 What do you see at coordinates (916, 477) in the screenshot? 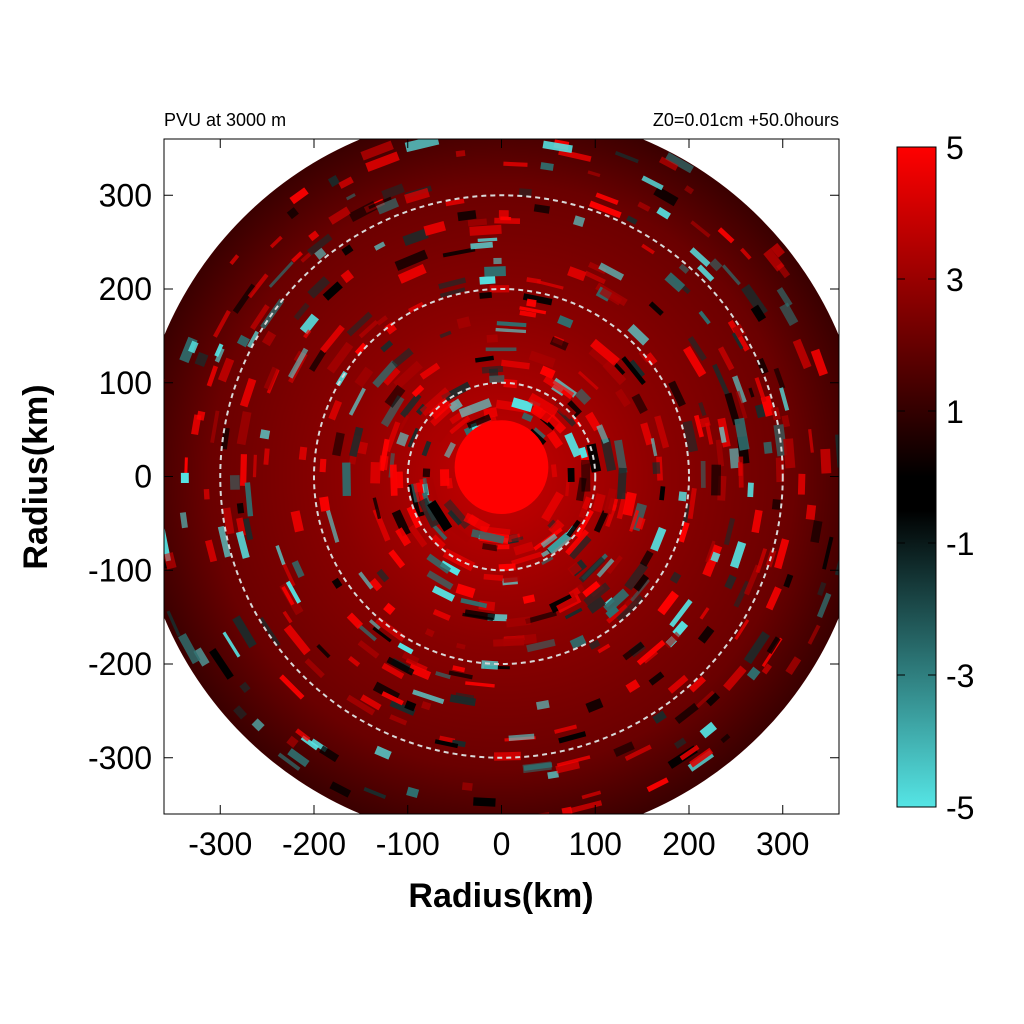
I see `colorbar-gradient` at bounding box center [916, 477].